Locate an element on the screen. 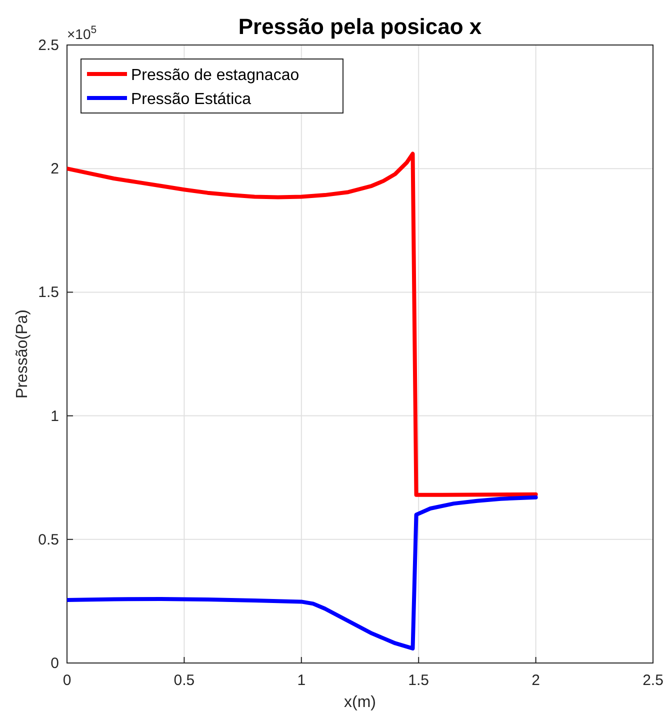  legend-label: Pressão de estagnacao is located at coordinates (215, 75).